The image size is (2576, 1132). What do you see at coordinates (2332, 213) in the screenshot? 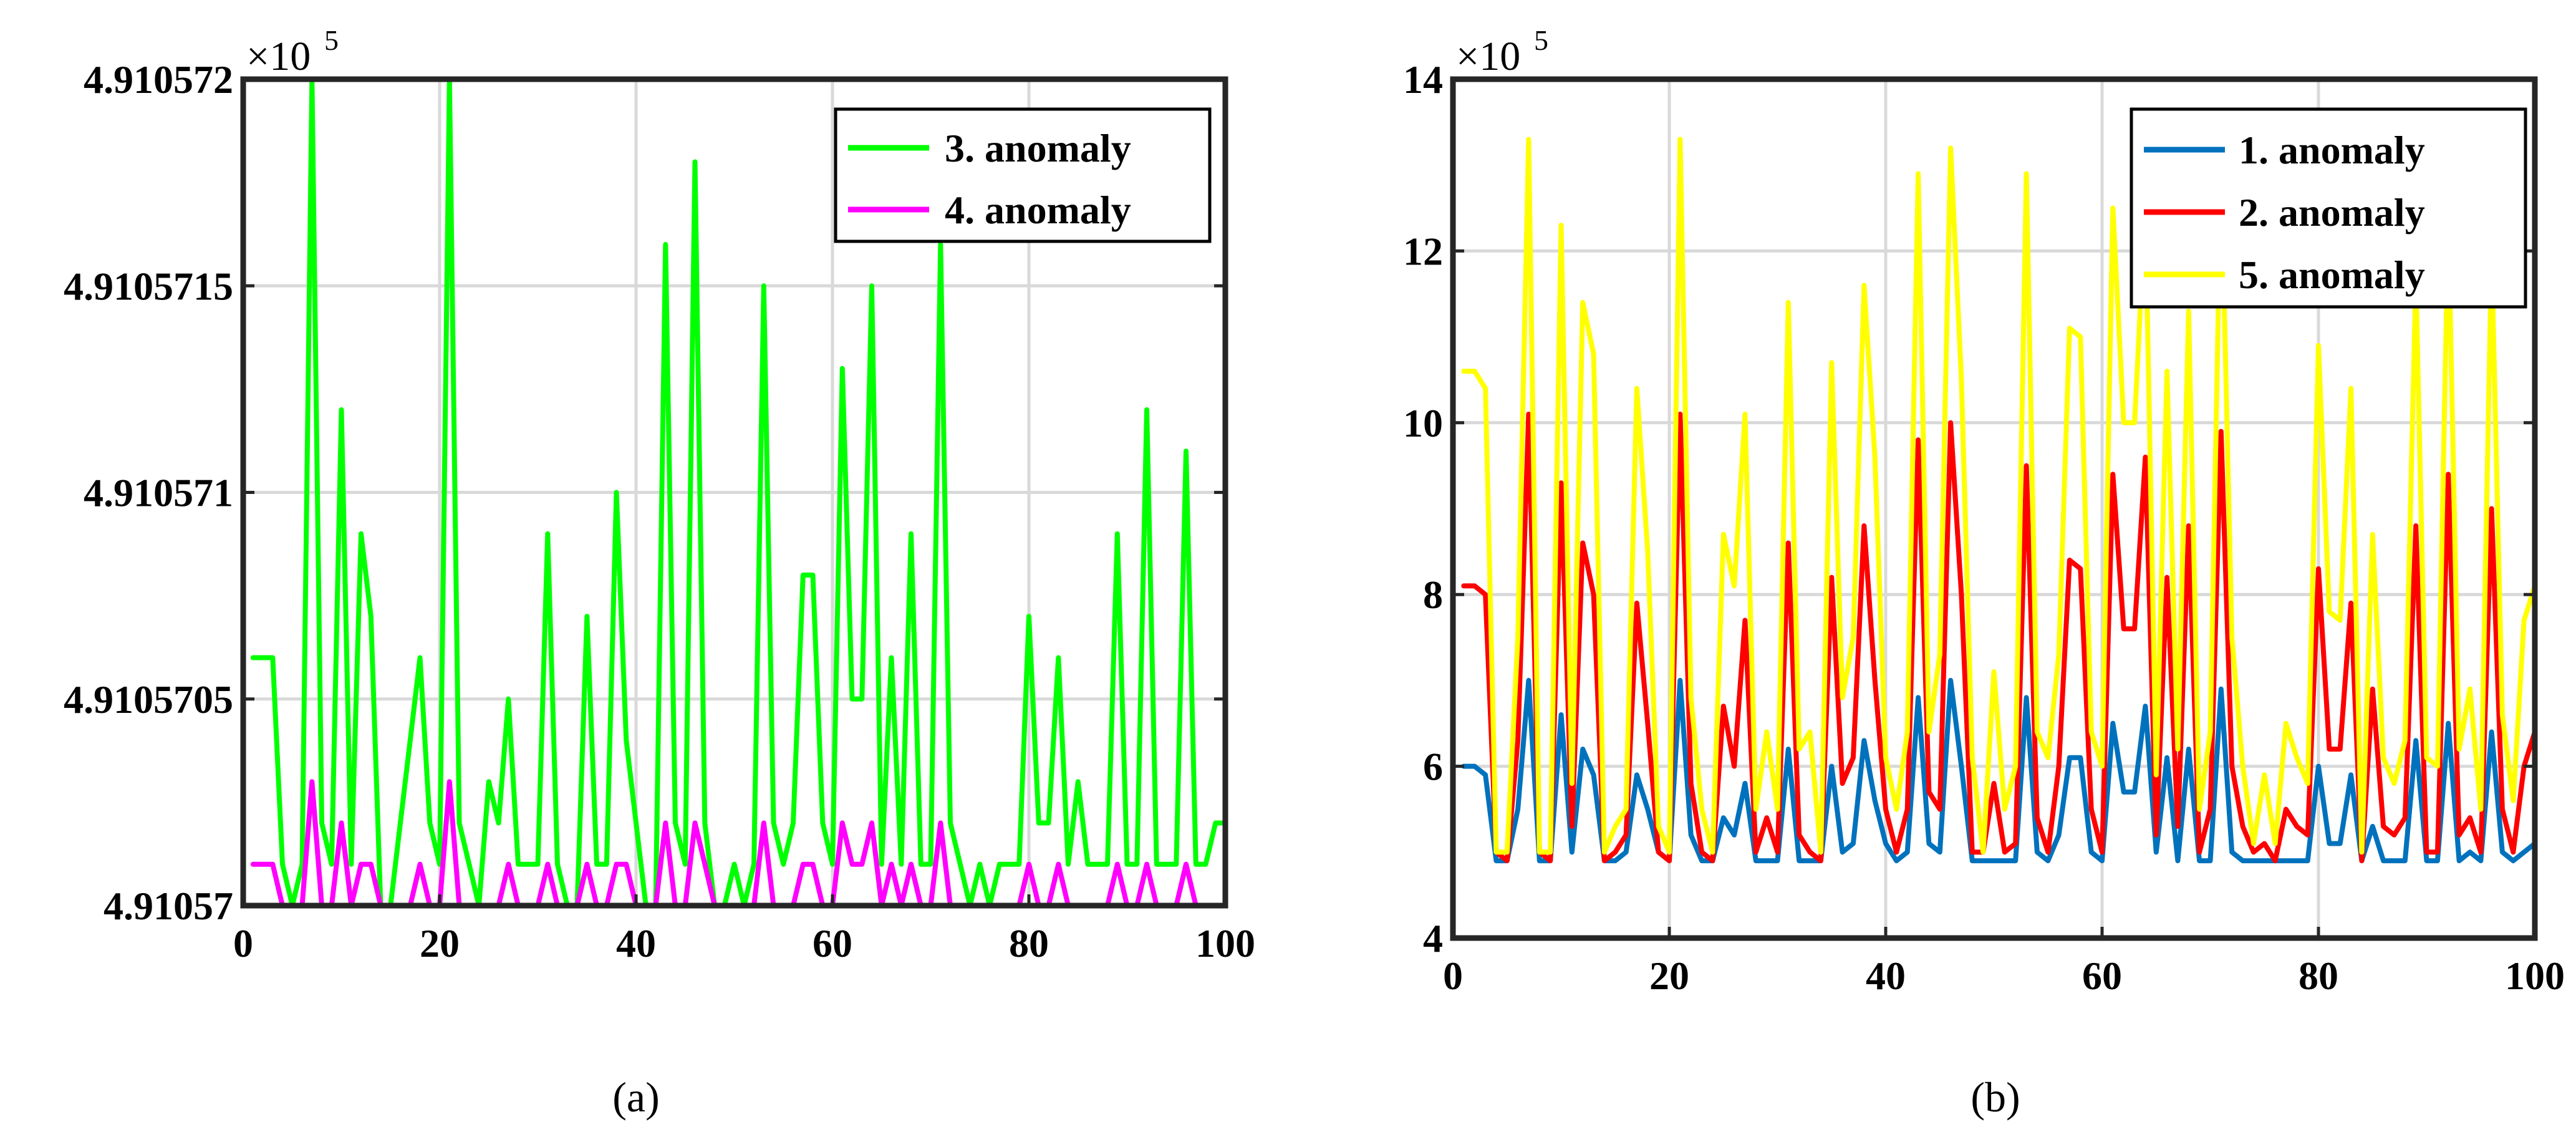
I see `panel-b-legend-label-2: 2. anomaly` at bounding box center [2332, 213].